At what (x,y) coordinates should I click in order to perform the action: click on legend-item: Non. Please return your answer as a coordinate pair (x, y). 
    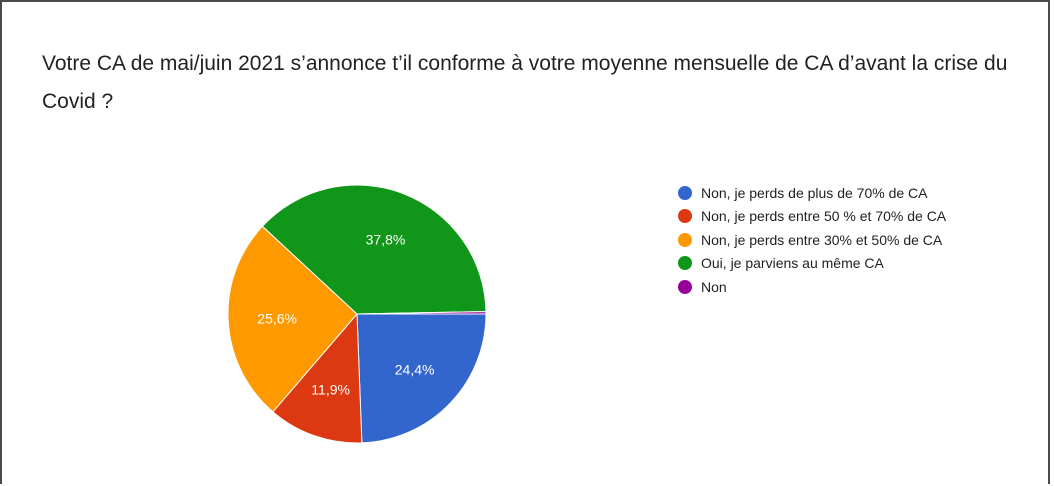
    Looking at the image, I should click on (812, 287).